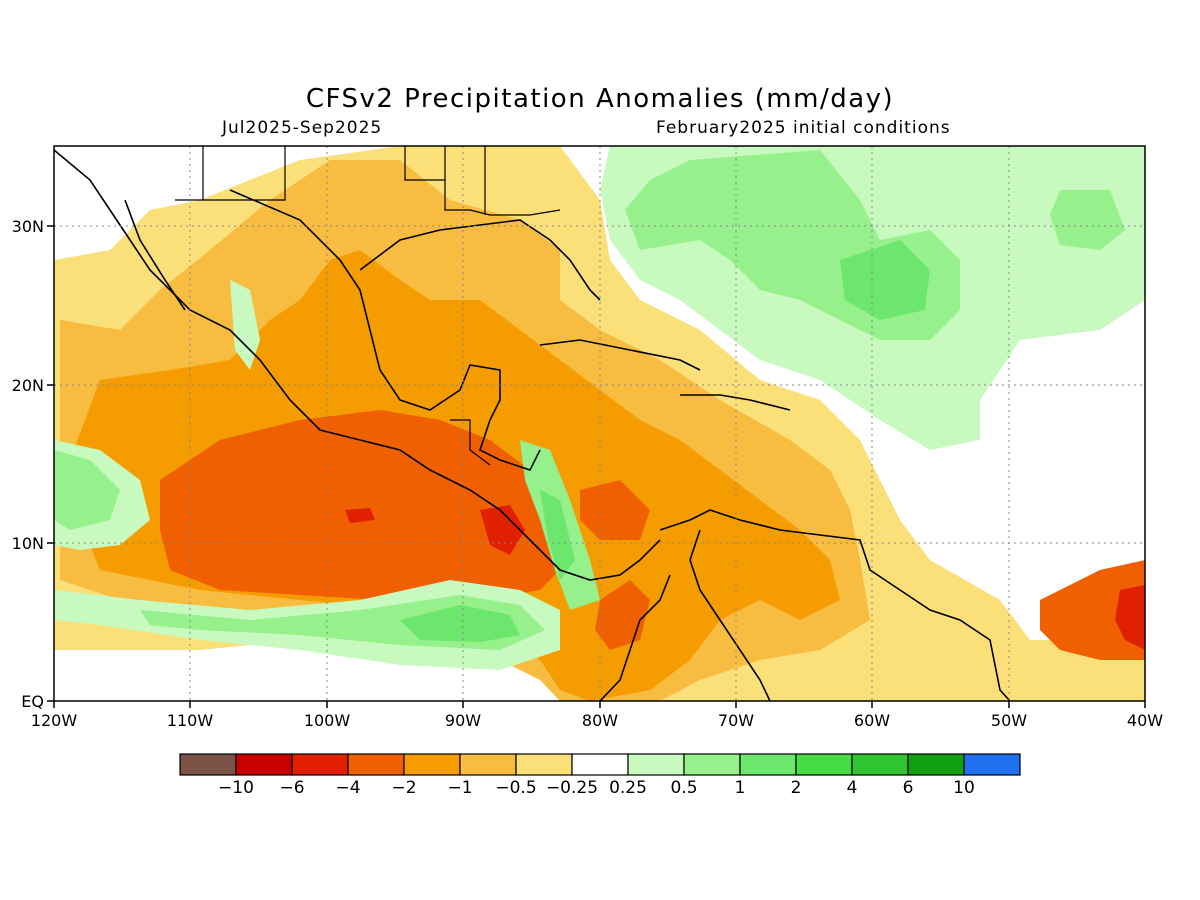 The image size is (1200, 900). Describe the element at coordinates (572, 788) in the screenshot. I see `colorbar-label: −0.25` at that location.